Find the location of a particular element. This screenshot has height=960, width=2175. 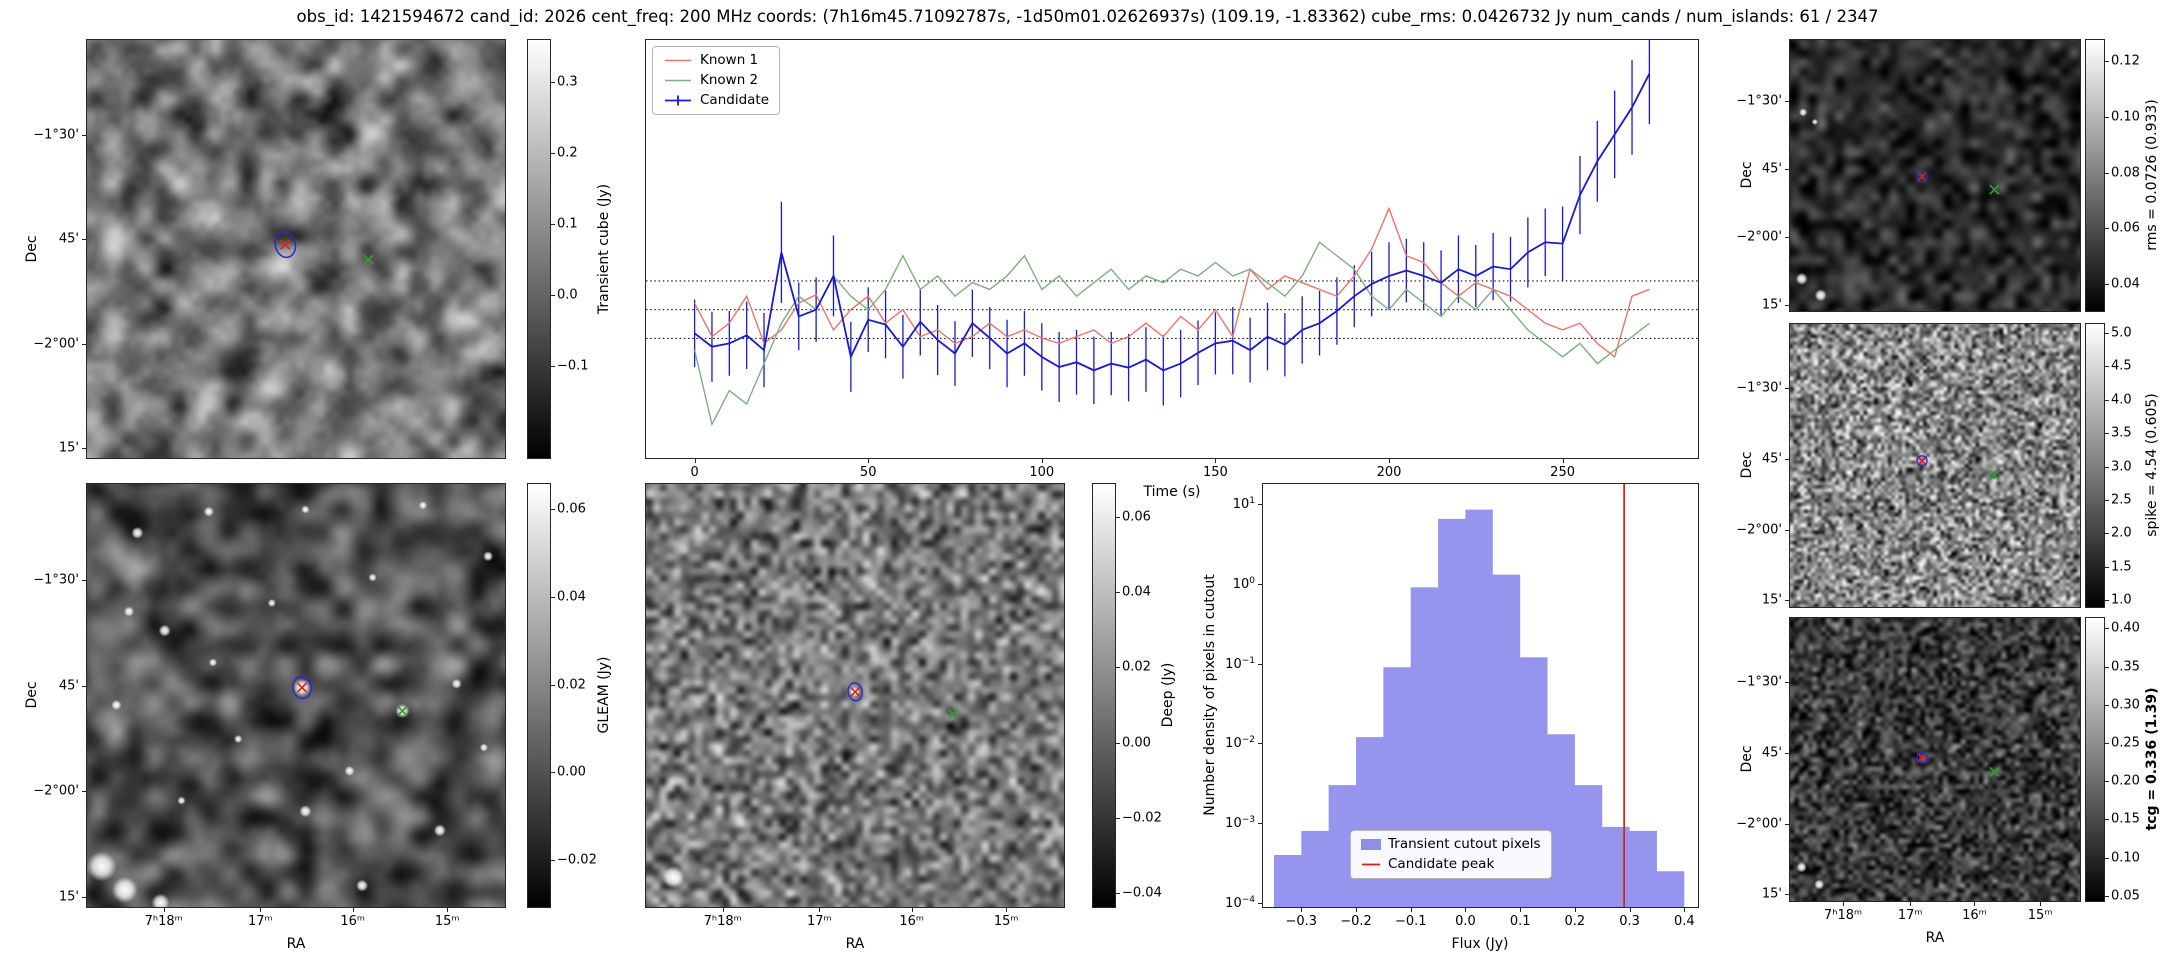

colorbar-tick-label: −0.1 is located at coordinates (573, 366).